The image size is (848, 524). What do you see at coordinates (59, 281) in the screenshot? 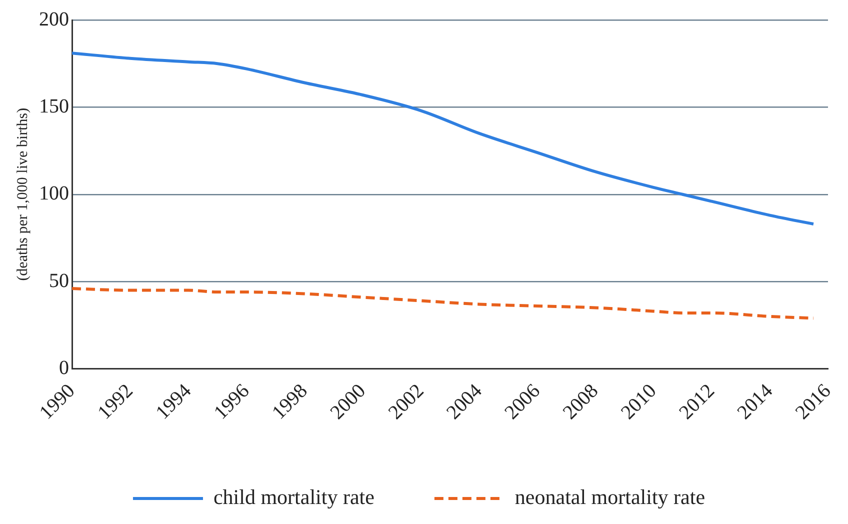
I see `y-tick-label: 50` at bounding box center [59, 281].